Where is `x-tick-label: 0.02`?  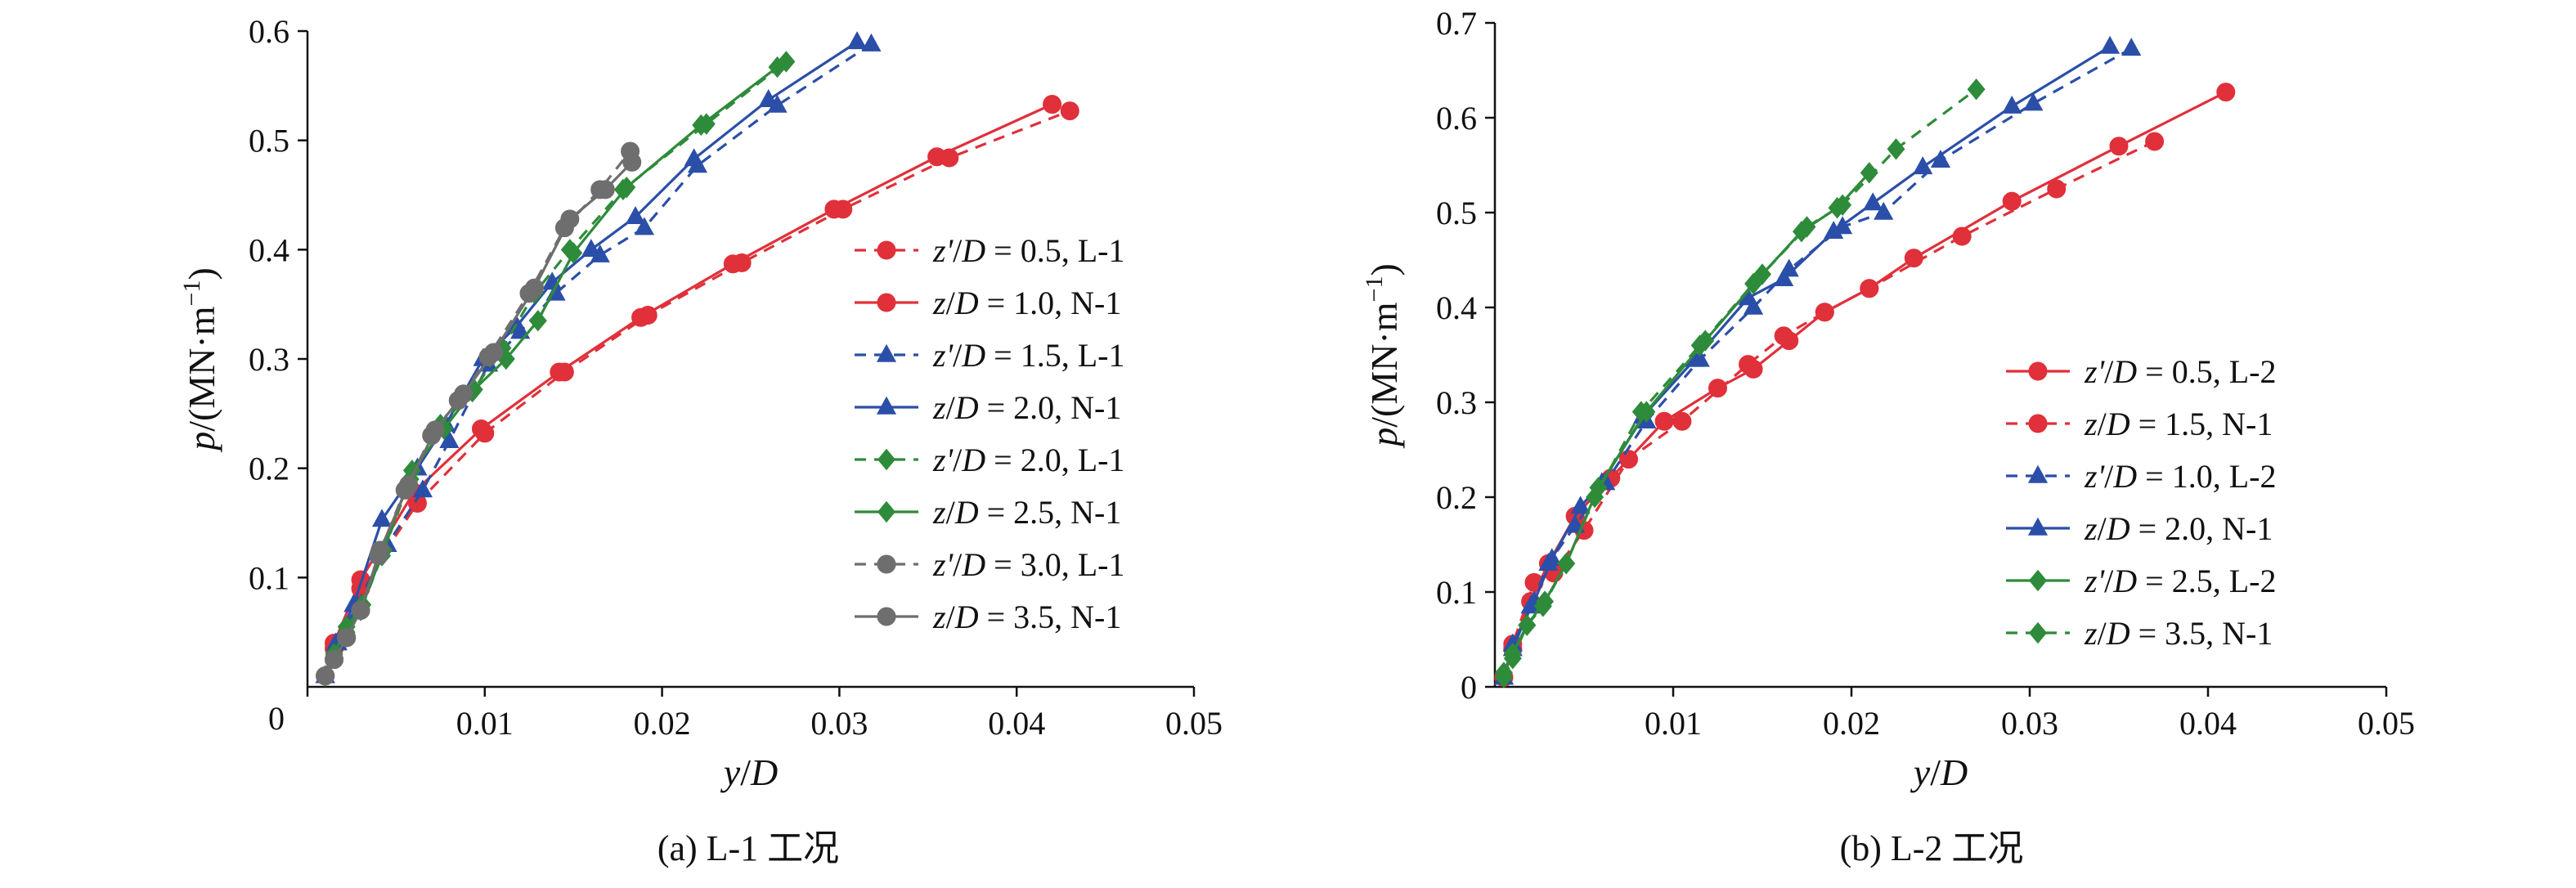 x-tick-label: 0.02 is located at coordinates (1851, 723).